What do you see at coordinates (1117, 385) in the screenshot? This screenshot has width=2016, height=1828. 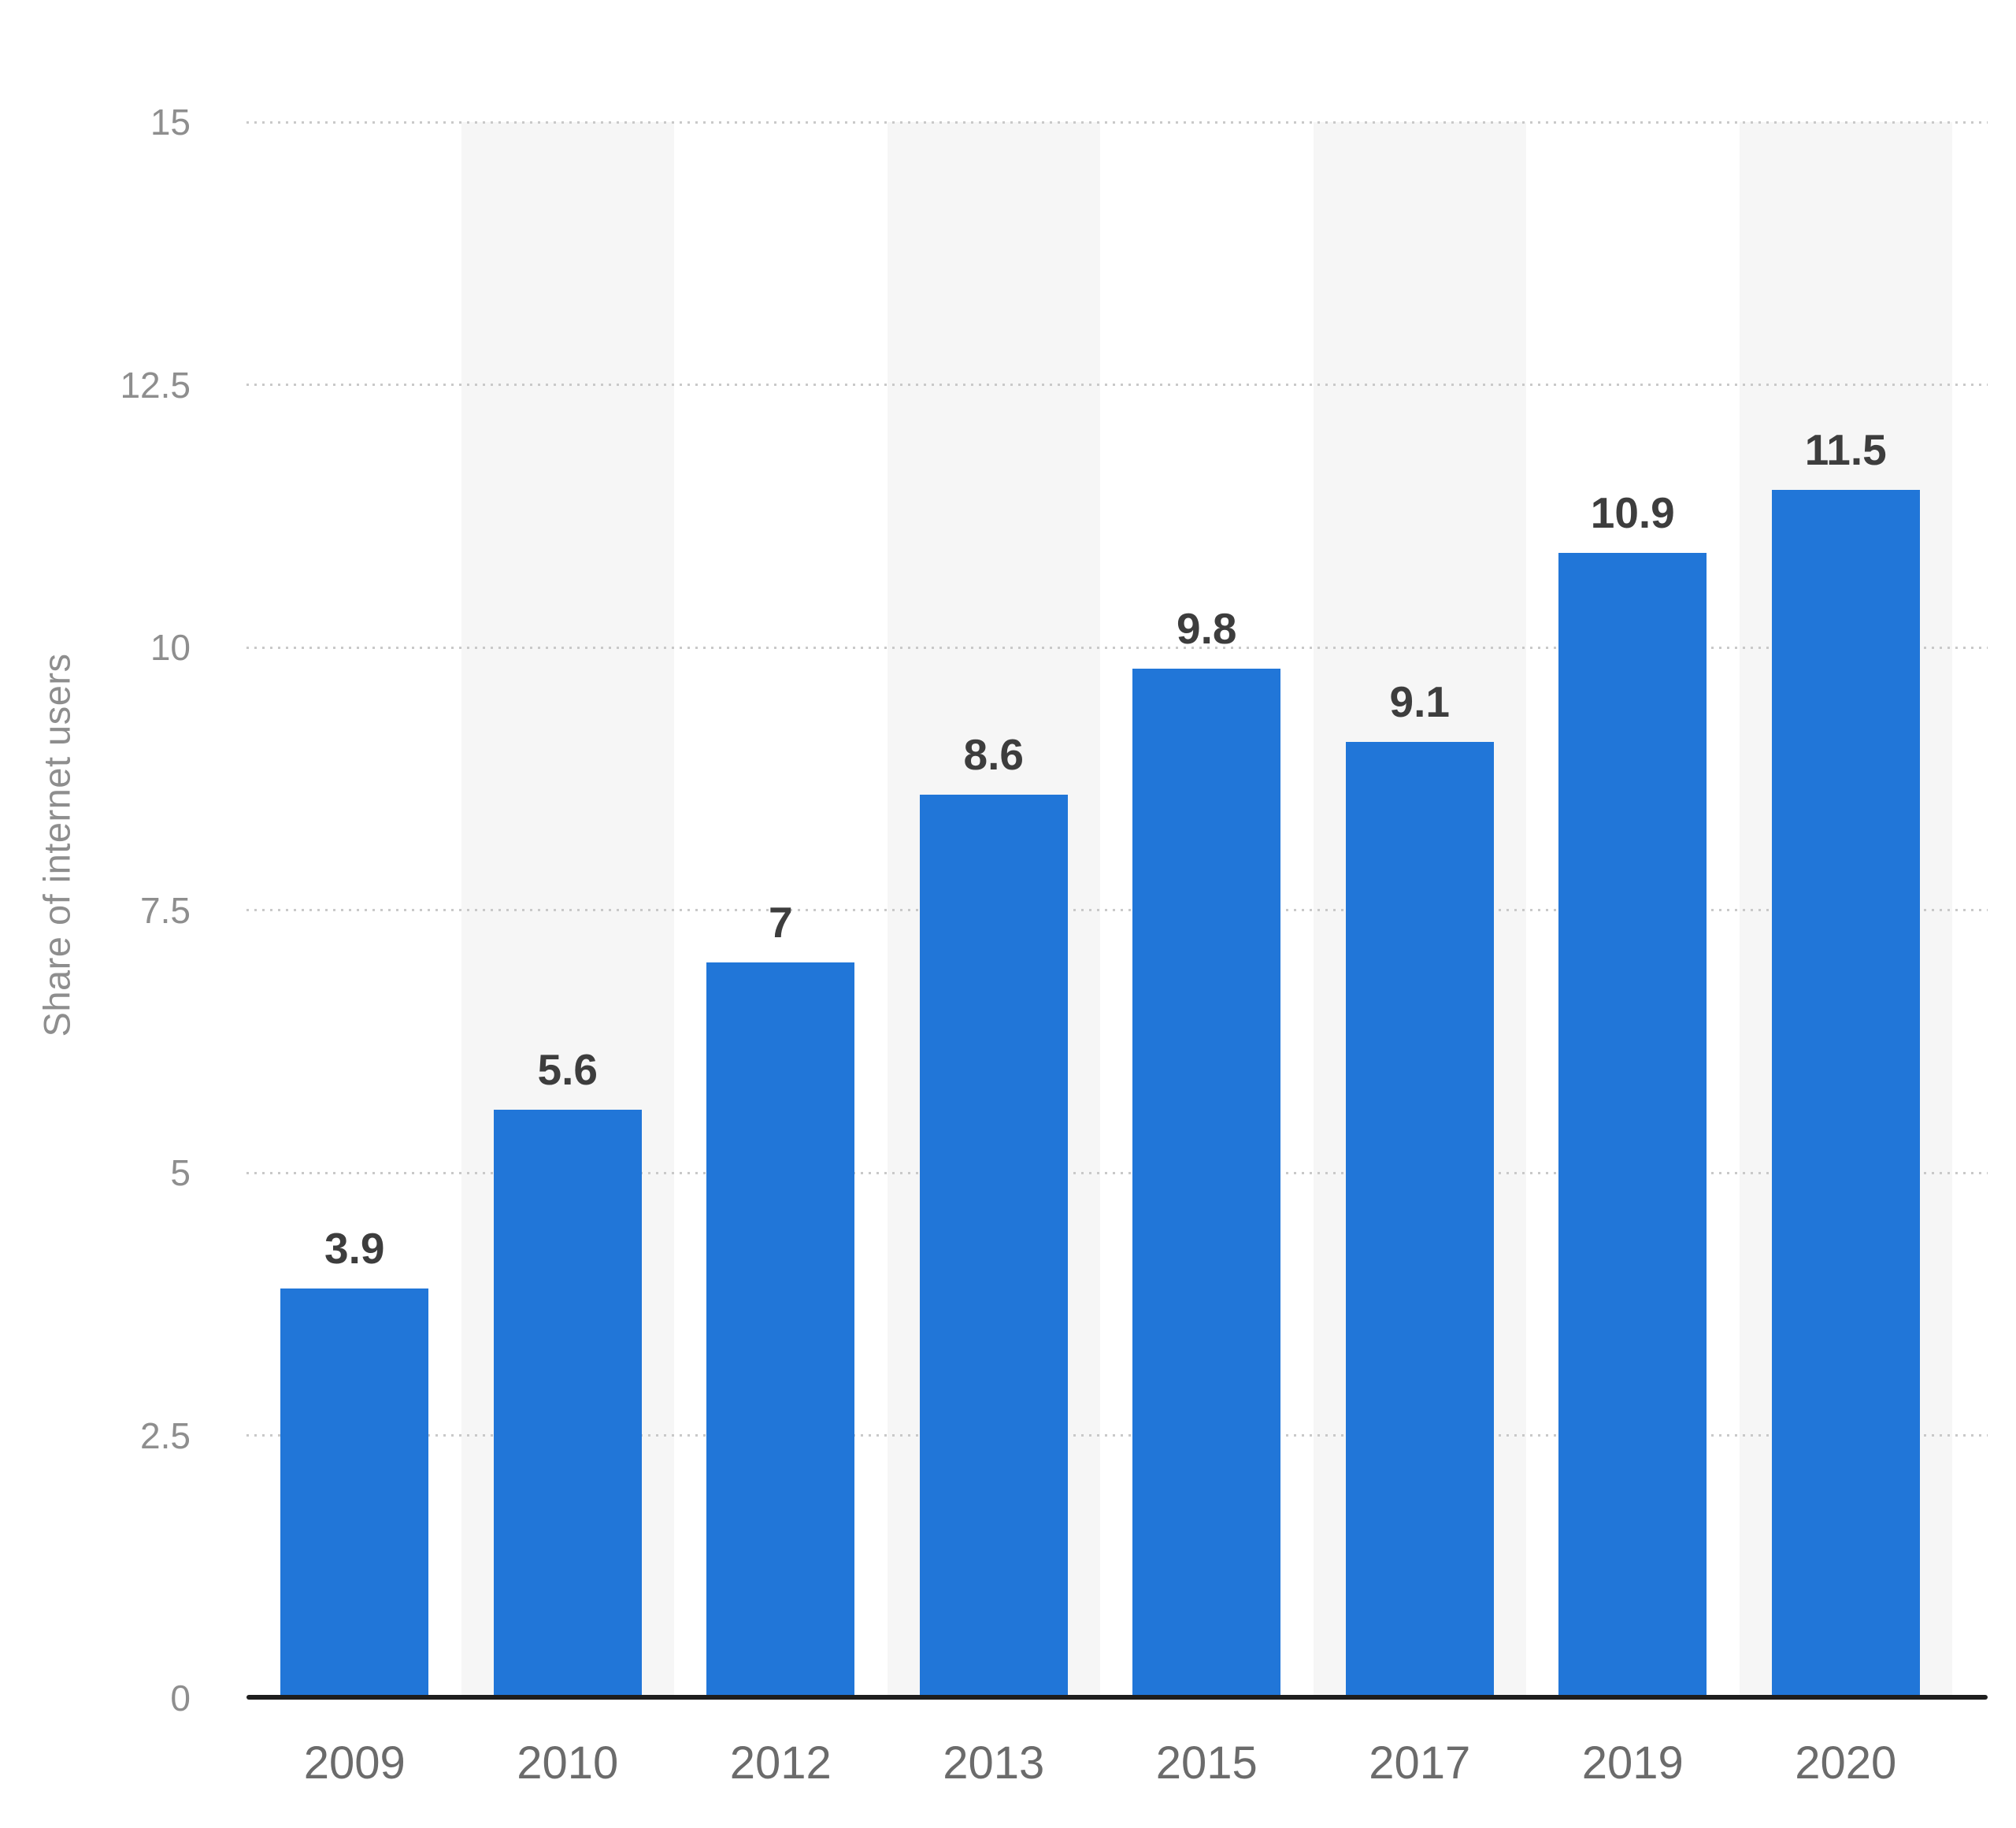 I see `gridline-12.5` at bounding box center [1117, 385].